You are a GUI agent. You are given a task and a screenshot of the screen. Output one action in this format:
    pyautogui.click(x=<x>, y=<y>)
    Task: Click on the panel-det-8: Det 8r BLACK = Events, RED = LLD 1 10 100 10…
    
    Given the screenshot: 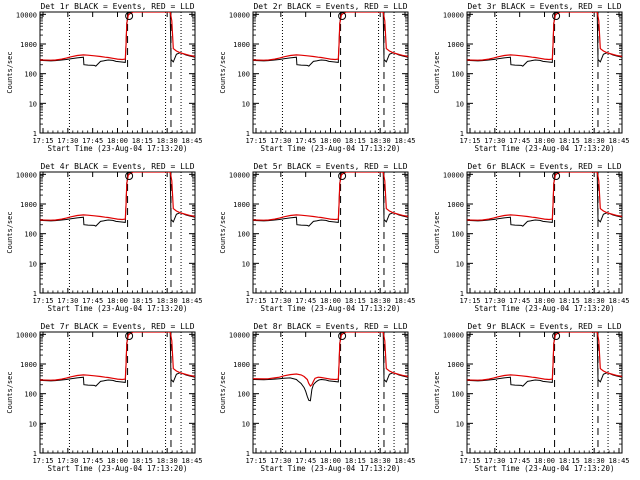 What is the action you would take?
    pyautogui.click(x=317, y=397)
    